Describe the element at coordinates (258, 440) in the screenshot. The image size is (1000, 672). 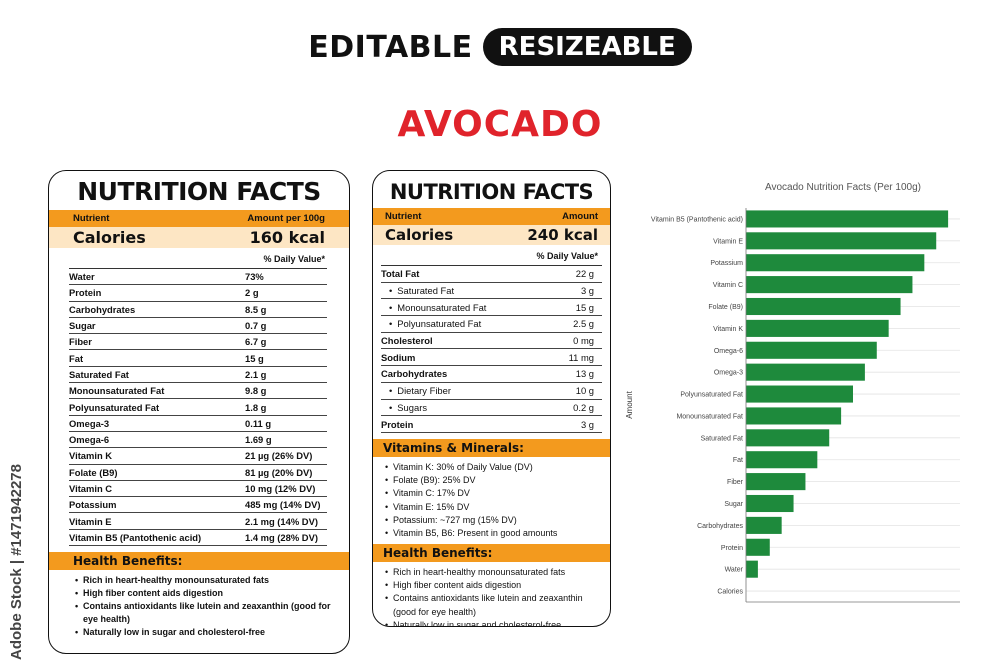
I see `nutrient-amount: 1.69 g` at that location.